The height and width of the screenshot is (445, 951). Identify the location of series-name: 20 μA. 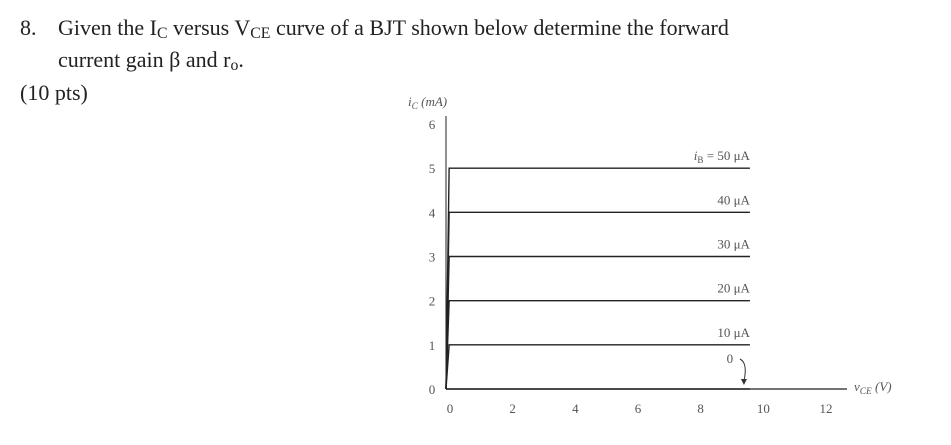
(733, 288).